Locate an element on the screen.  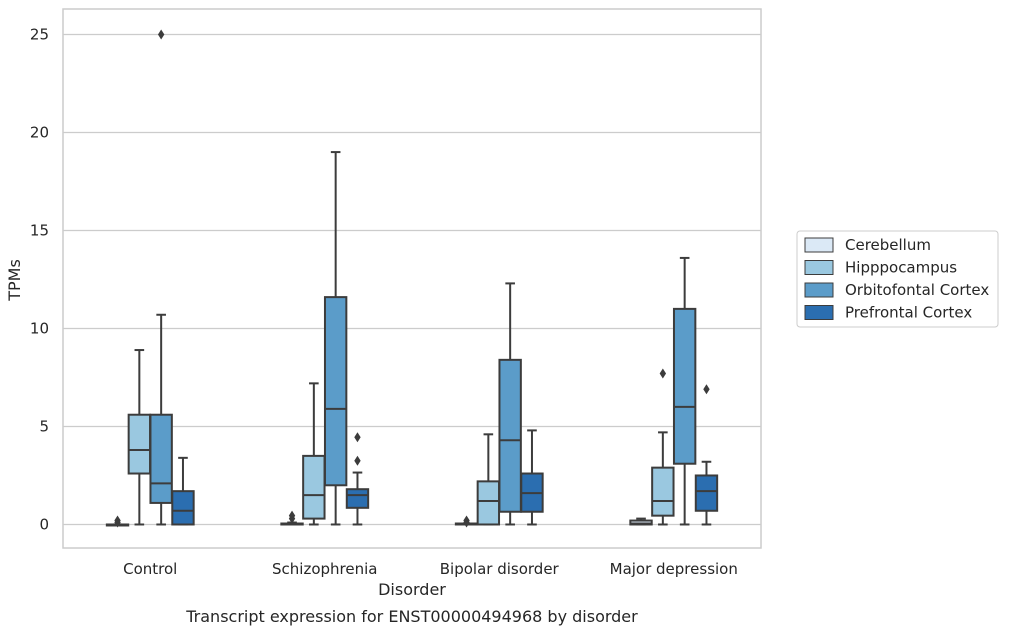
x-axis-title: Disorder is located at coordinates (412, 589).